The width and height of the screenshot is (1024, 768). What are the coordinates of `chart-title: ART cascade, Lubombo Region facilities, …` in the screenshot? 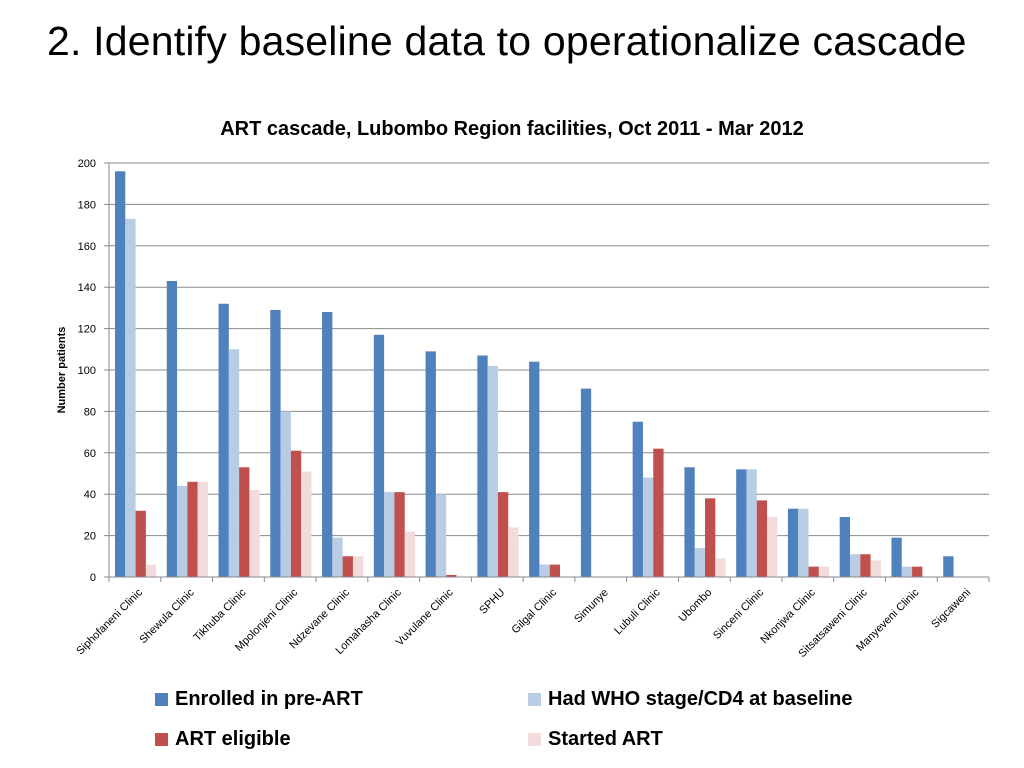 It's located at (512, 129).